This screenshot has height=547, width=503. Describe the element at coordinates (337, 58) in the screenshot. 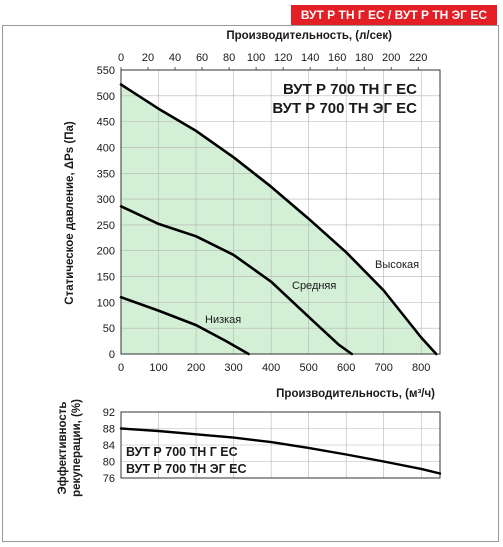

I see `x2-tick-label: 160` at that location.